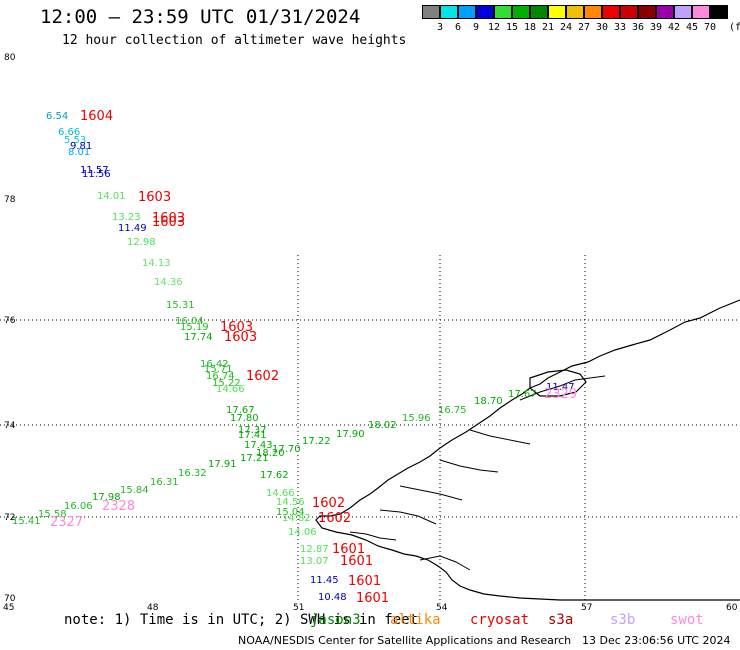 The image size is (740, 650). Describe the element at coordinates (335, 620) in the screenshot. I see `satellite-jason3: jason3` at that location.